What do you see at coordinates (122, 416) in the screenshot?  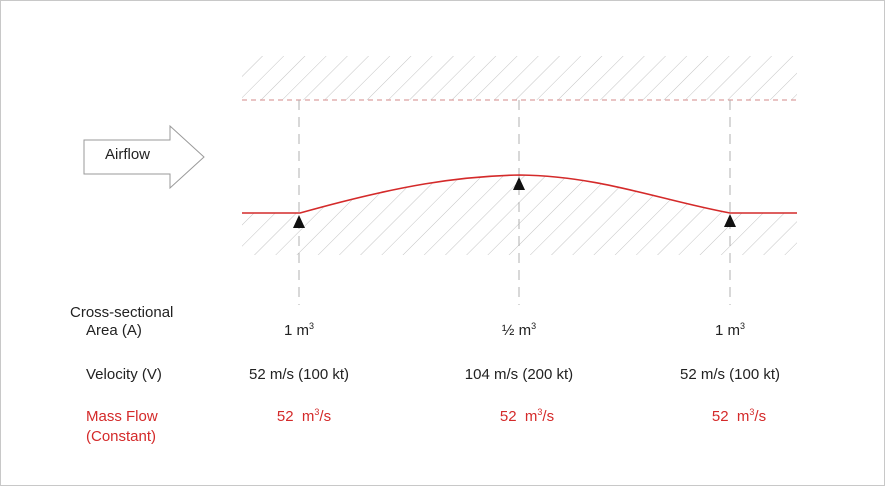 I see `mass-flow-row-label-line1: Mass Flow` at bounding box center [122, 416].